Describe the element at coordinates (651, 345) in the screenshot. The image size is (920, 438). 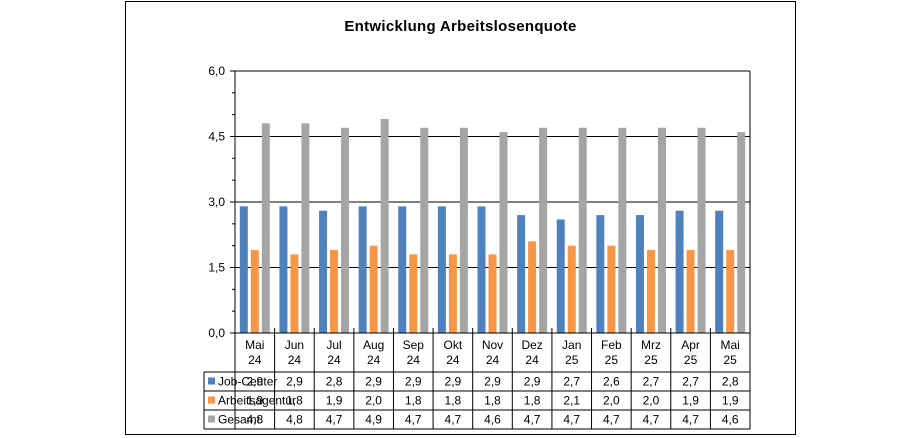
I see `category-label: Mrz` at that location.